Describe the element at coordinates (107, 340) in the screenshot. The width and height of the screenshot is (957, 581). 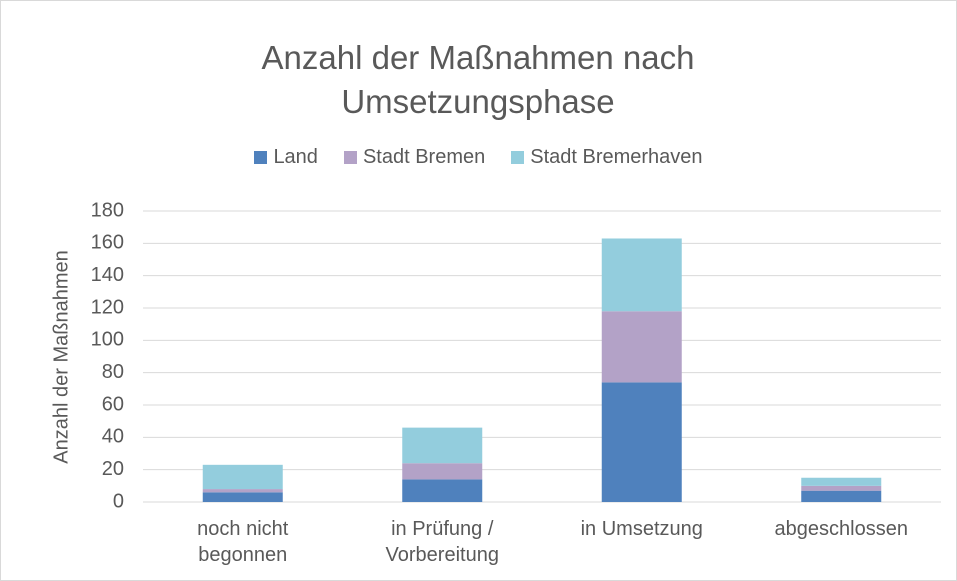
I see `y-tick-label: 100` at that location.